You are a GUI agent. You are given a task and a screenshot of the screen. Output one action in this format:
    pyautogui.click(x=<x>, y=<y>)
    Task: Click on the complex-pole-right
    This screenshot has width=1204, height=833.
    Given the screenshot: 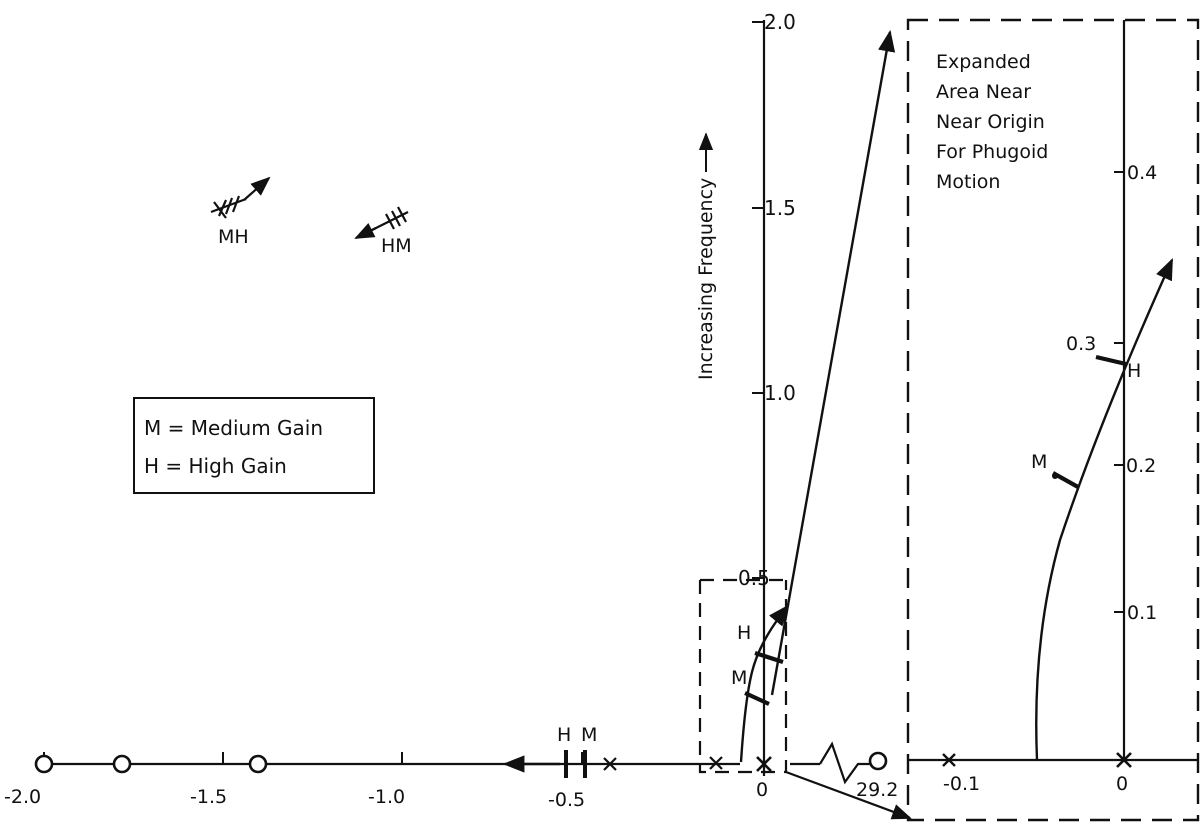 What is the action you would take?
    pyautogui.click(x=381, y=222)
    